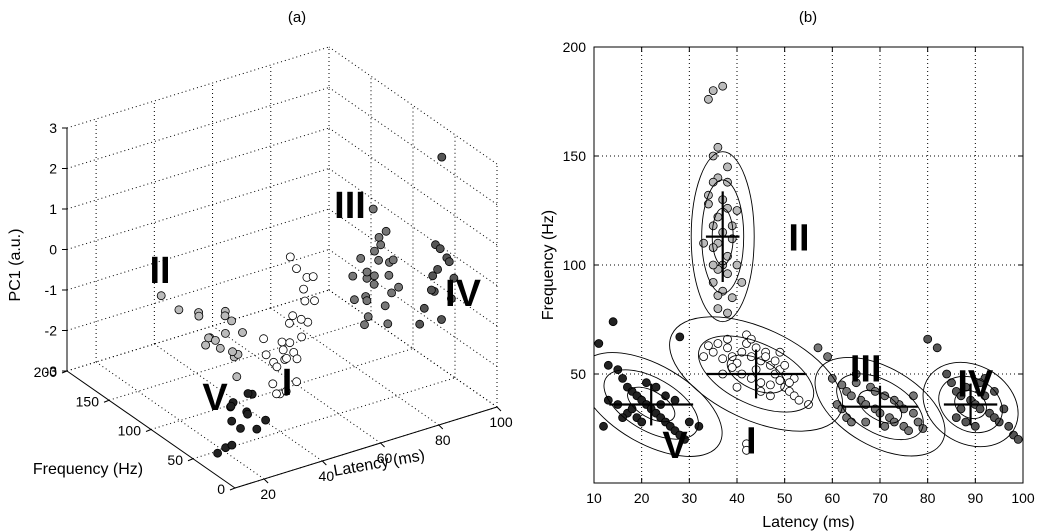 This screenshot has width=1042, height=531. I want to click on confidence-ellipse-V, so click(651, 404).